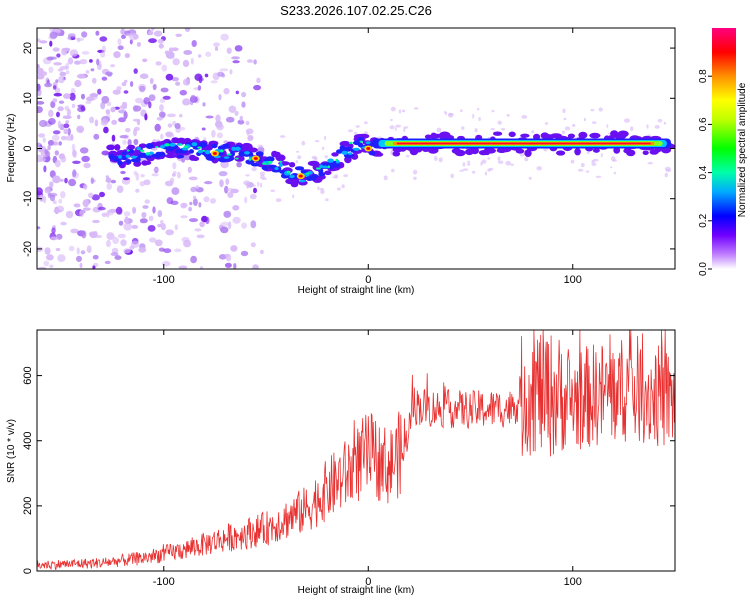 The height and width of the screenshot is (600, 750). What do you see at coordinates (164, 582) in the screenshot?
I see `x-tick-label: -100` at bounding box center [164, 582].